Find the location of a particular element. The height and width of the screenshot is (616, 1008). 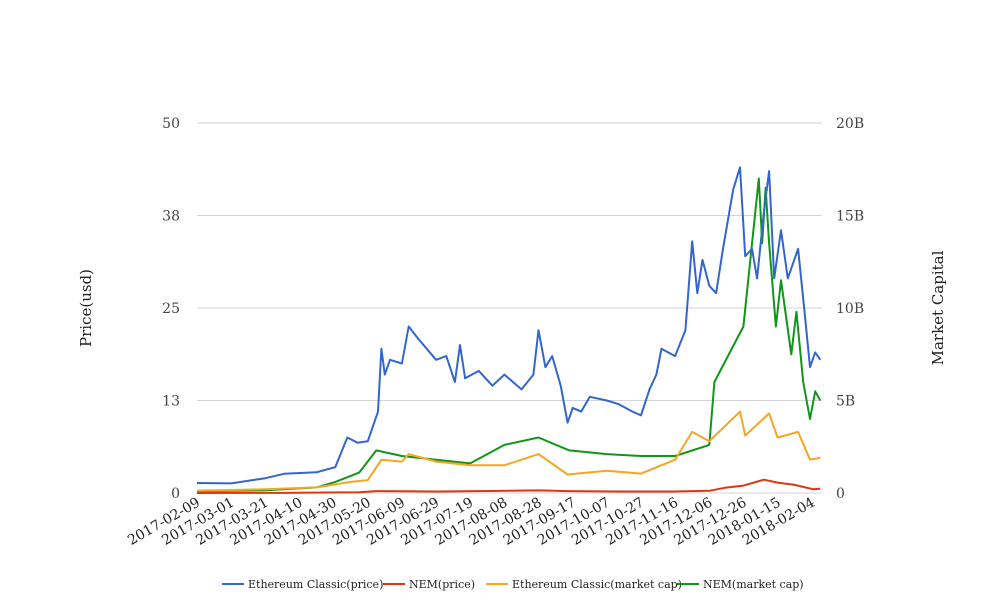

y-left-tick-label: 0 is located at coordinates (175, 494).